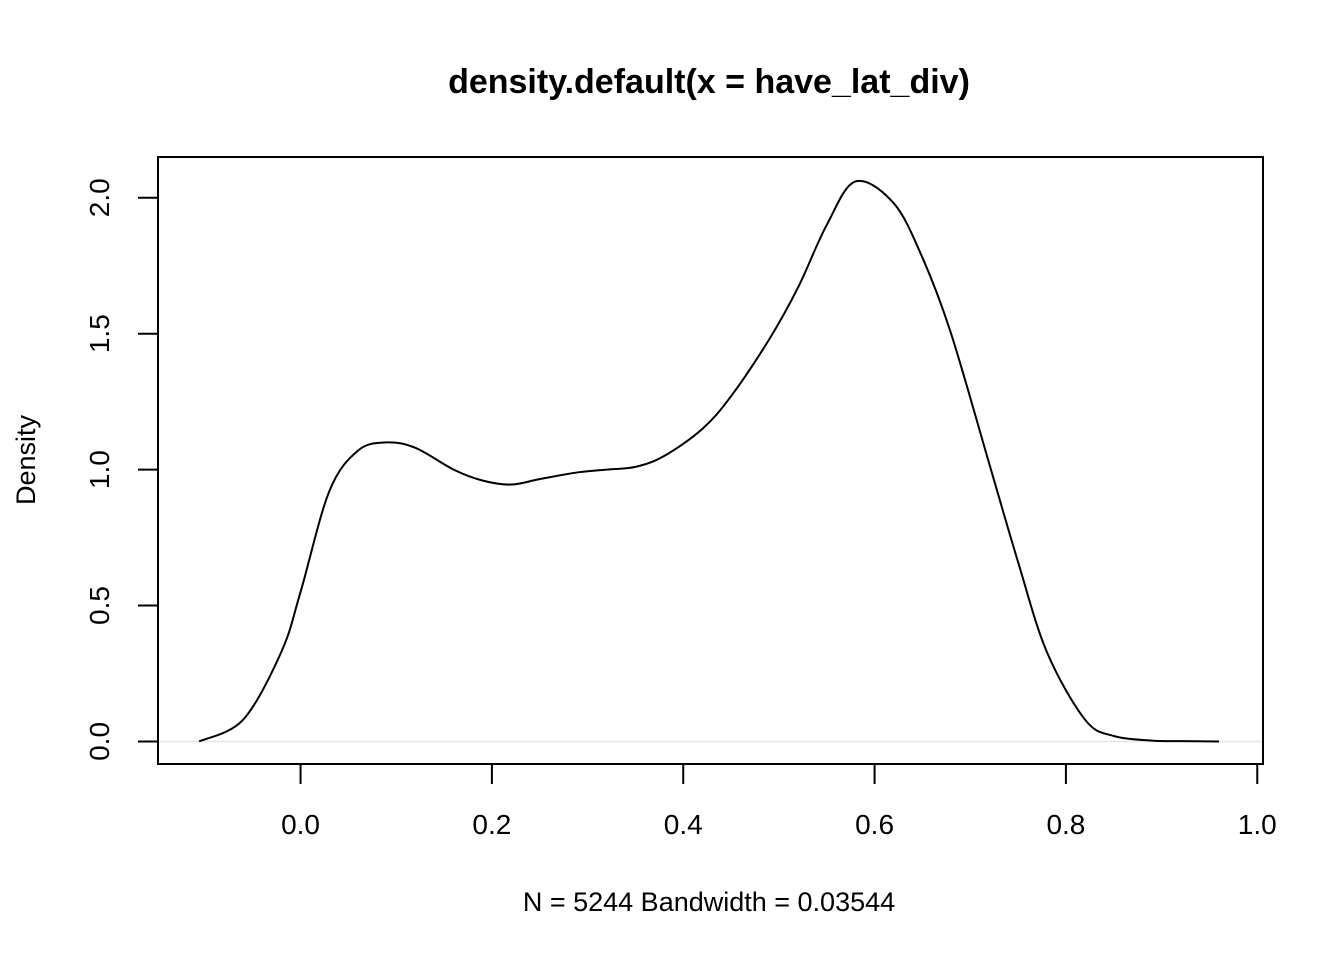  What do you see at coordinates (121, 469) in the screenshot?
I see `y-axis: 0.0 0.5 1.0 1.5 2.0` at bounding box center [121, 469].